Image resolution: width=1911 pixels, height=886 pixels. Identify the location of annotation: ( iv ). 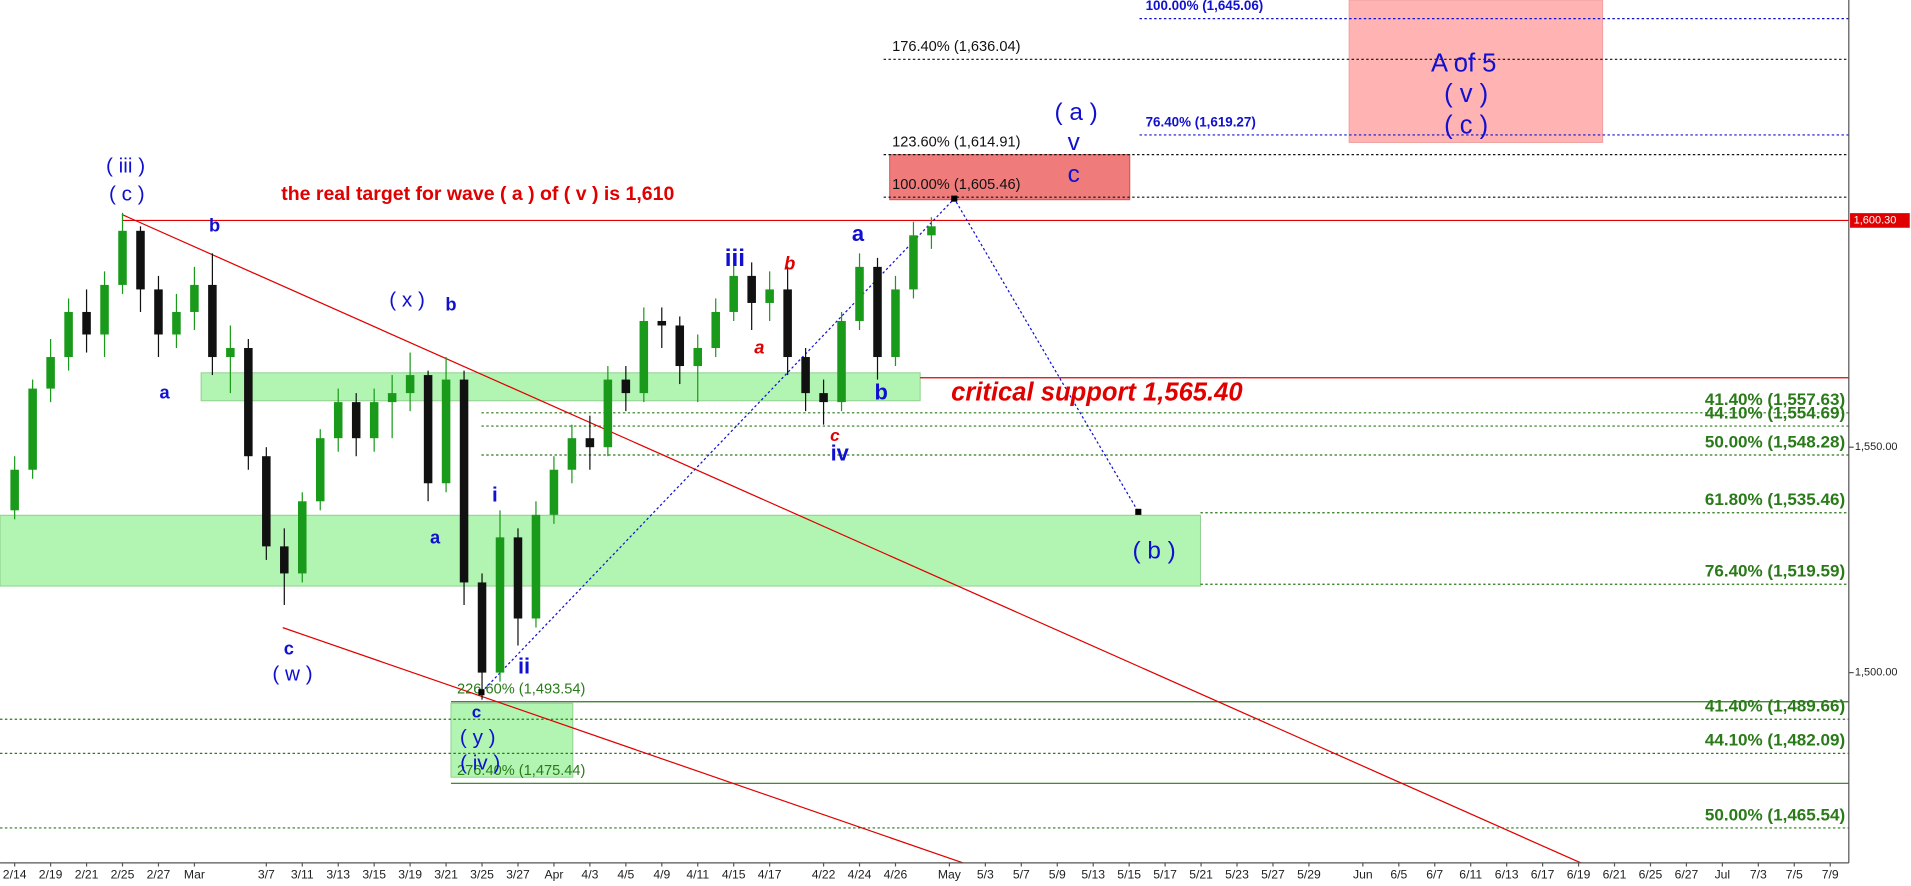
(480, 763).